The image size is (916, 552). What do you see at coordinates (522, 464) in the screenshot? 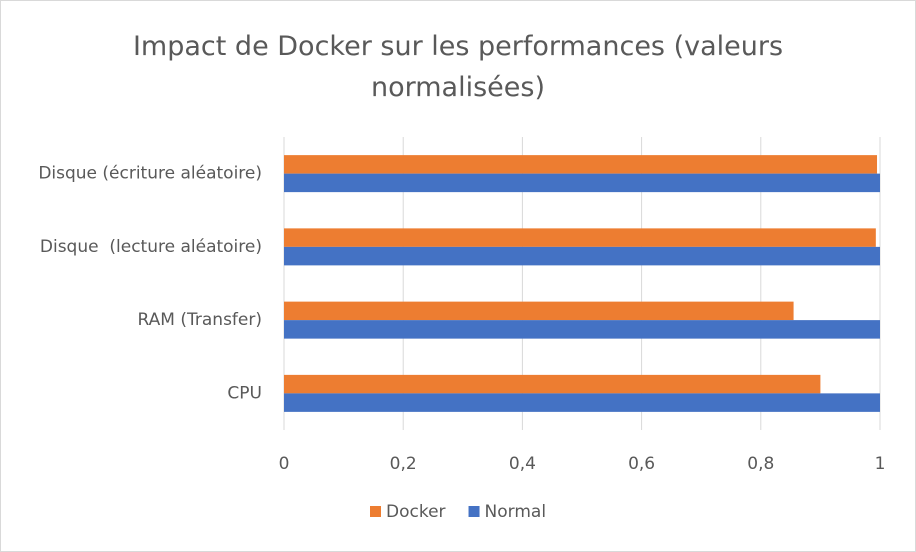
I see `x-tick-label: 0,4` at bounding box center [522, 464].